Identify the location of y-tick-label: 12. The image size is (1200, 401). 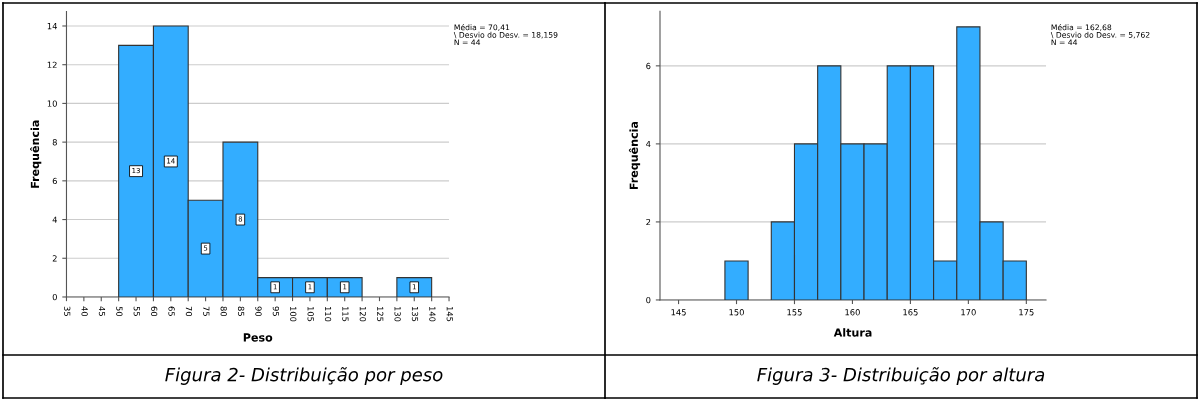
(52, 64).